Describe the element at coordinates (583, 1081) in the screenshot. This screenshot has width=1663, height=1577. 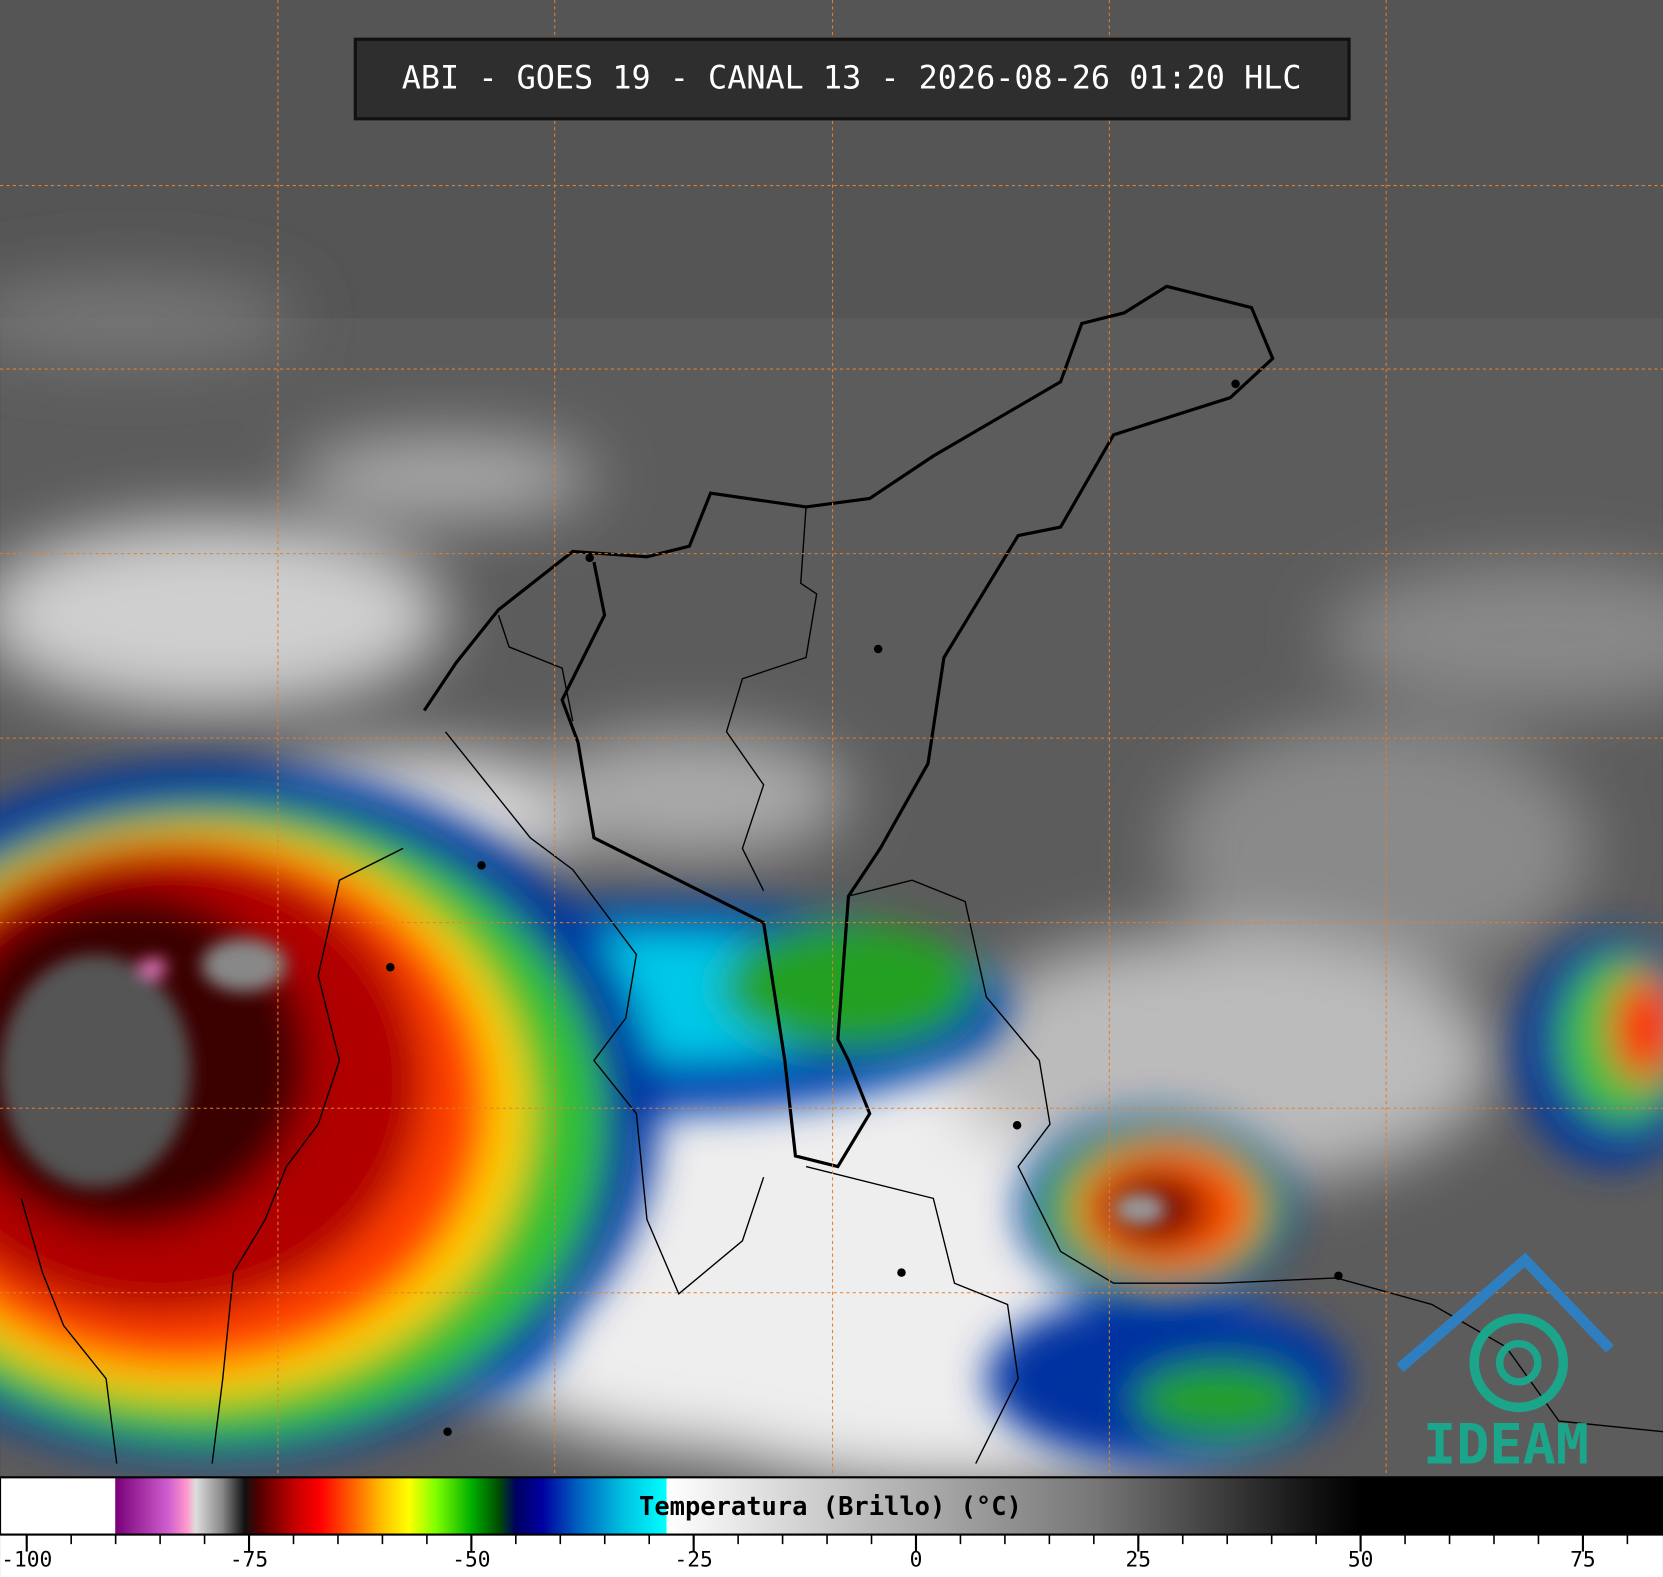
I see `cloud-tops` at that location.